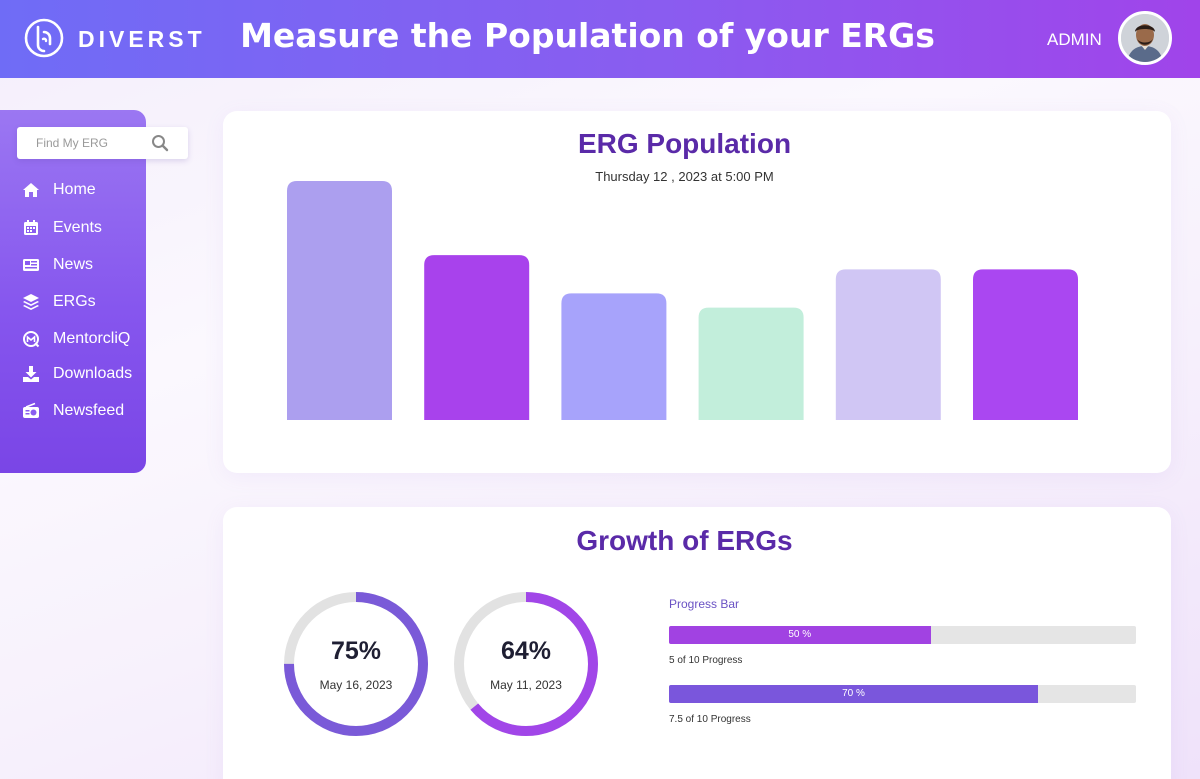 The height and width of the screenshot is (779, 1200). I want to click on calendar-icon, so click(31, 227).